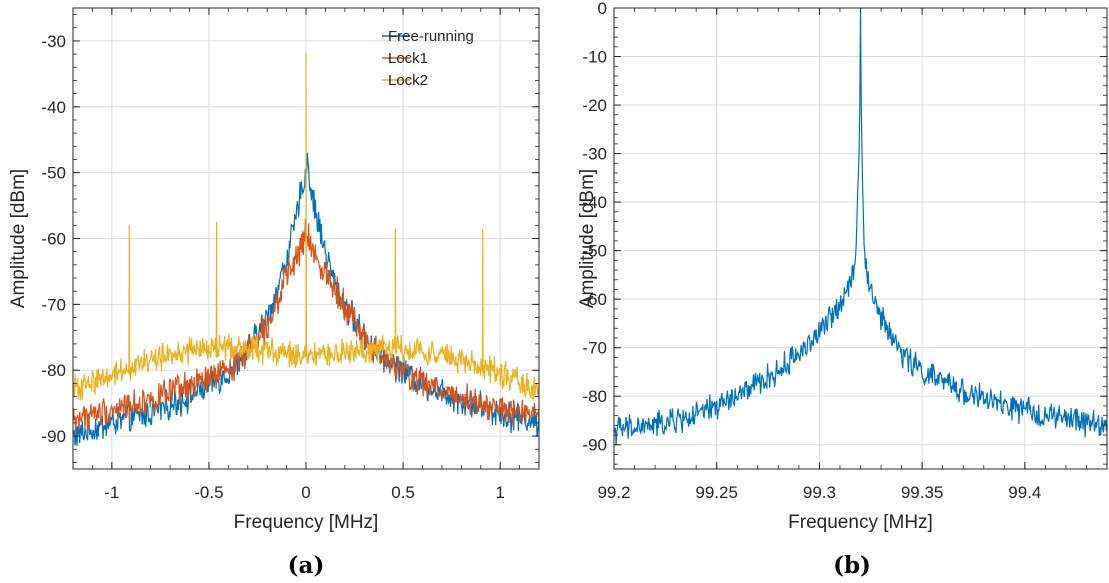 This screenshot has width=1109, height=583. What do you see at coordinates (602, 9) in the screenshot?
I see `y-tick-label: 0` at bounding box center [602, 9].